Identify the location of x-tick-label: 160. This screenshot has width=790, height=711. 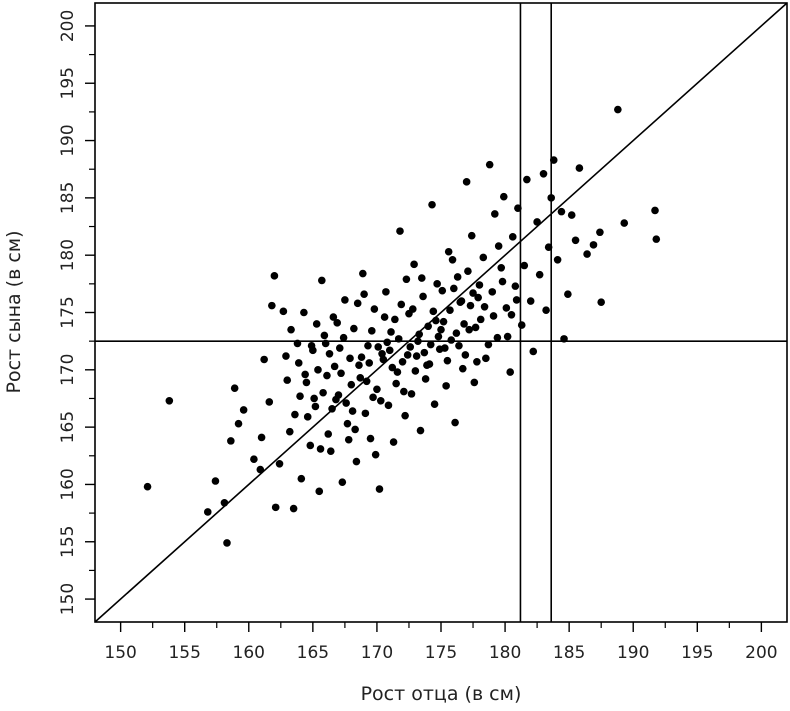
(249, 653).